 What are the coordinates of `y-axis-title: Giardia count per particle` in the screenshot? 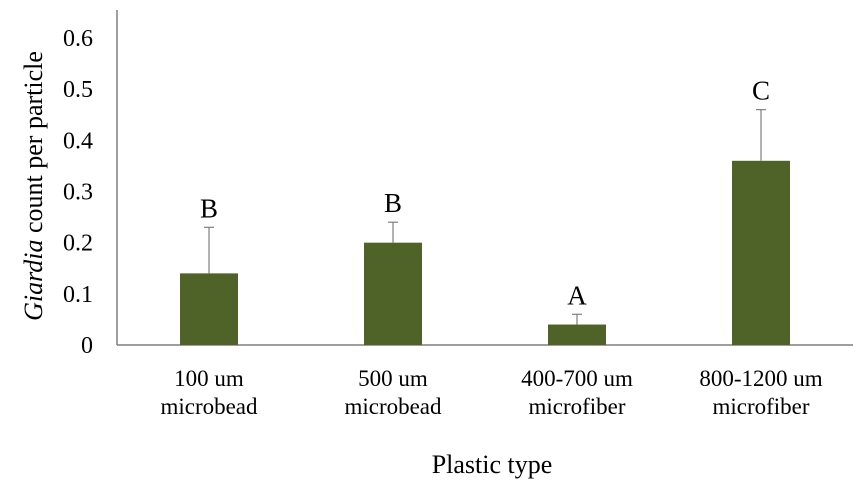 It's located at (33, 186).